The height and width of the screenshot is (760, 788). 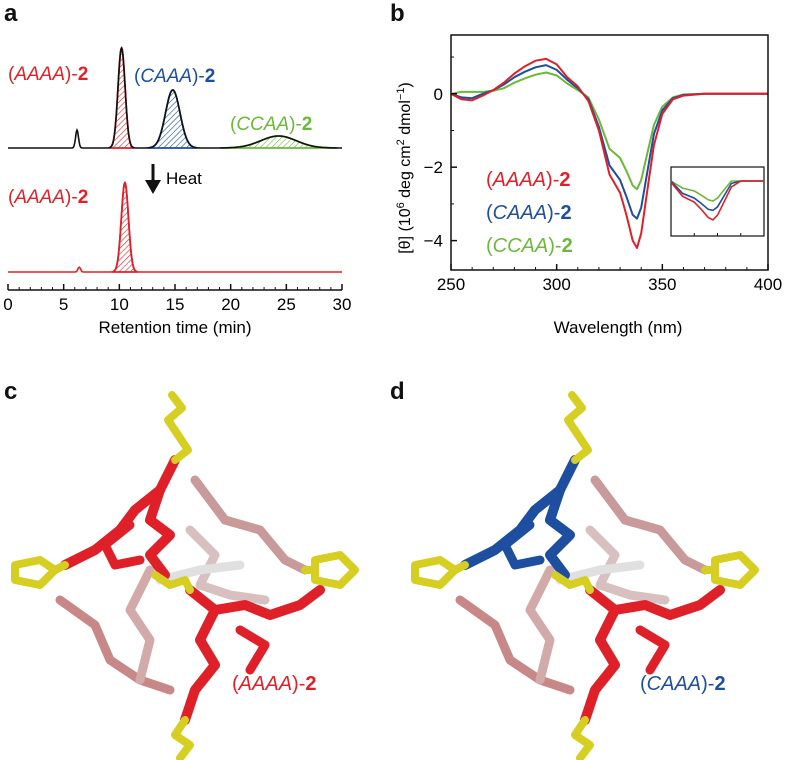 I want to click on x-tick-label-a: 15, so click(x=175, y=304).